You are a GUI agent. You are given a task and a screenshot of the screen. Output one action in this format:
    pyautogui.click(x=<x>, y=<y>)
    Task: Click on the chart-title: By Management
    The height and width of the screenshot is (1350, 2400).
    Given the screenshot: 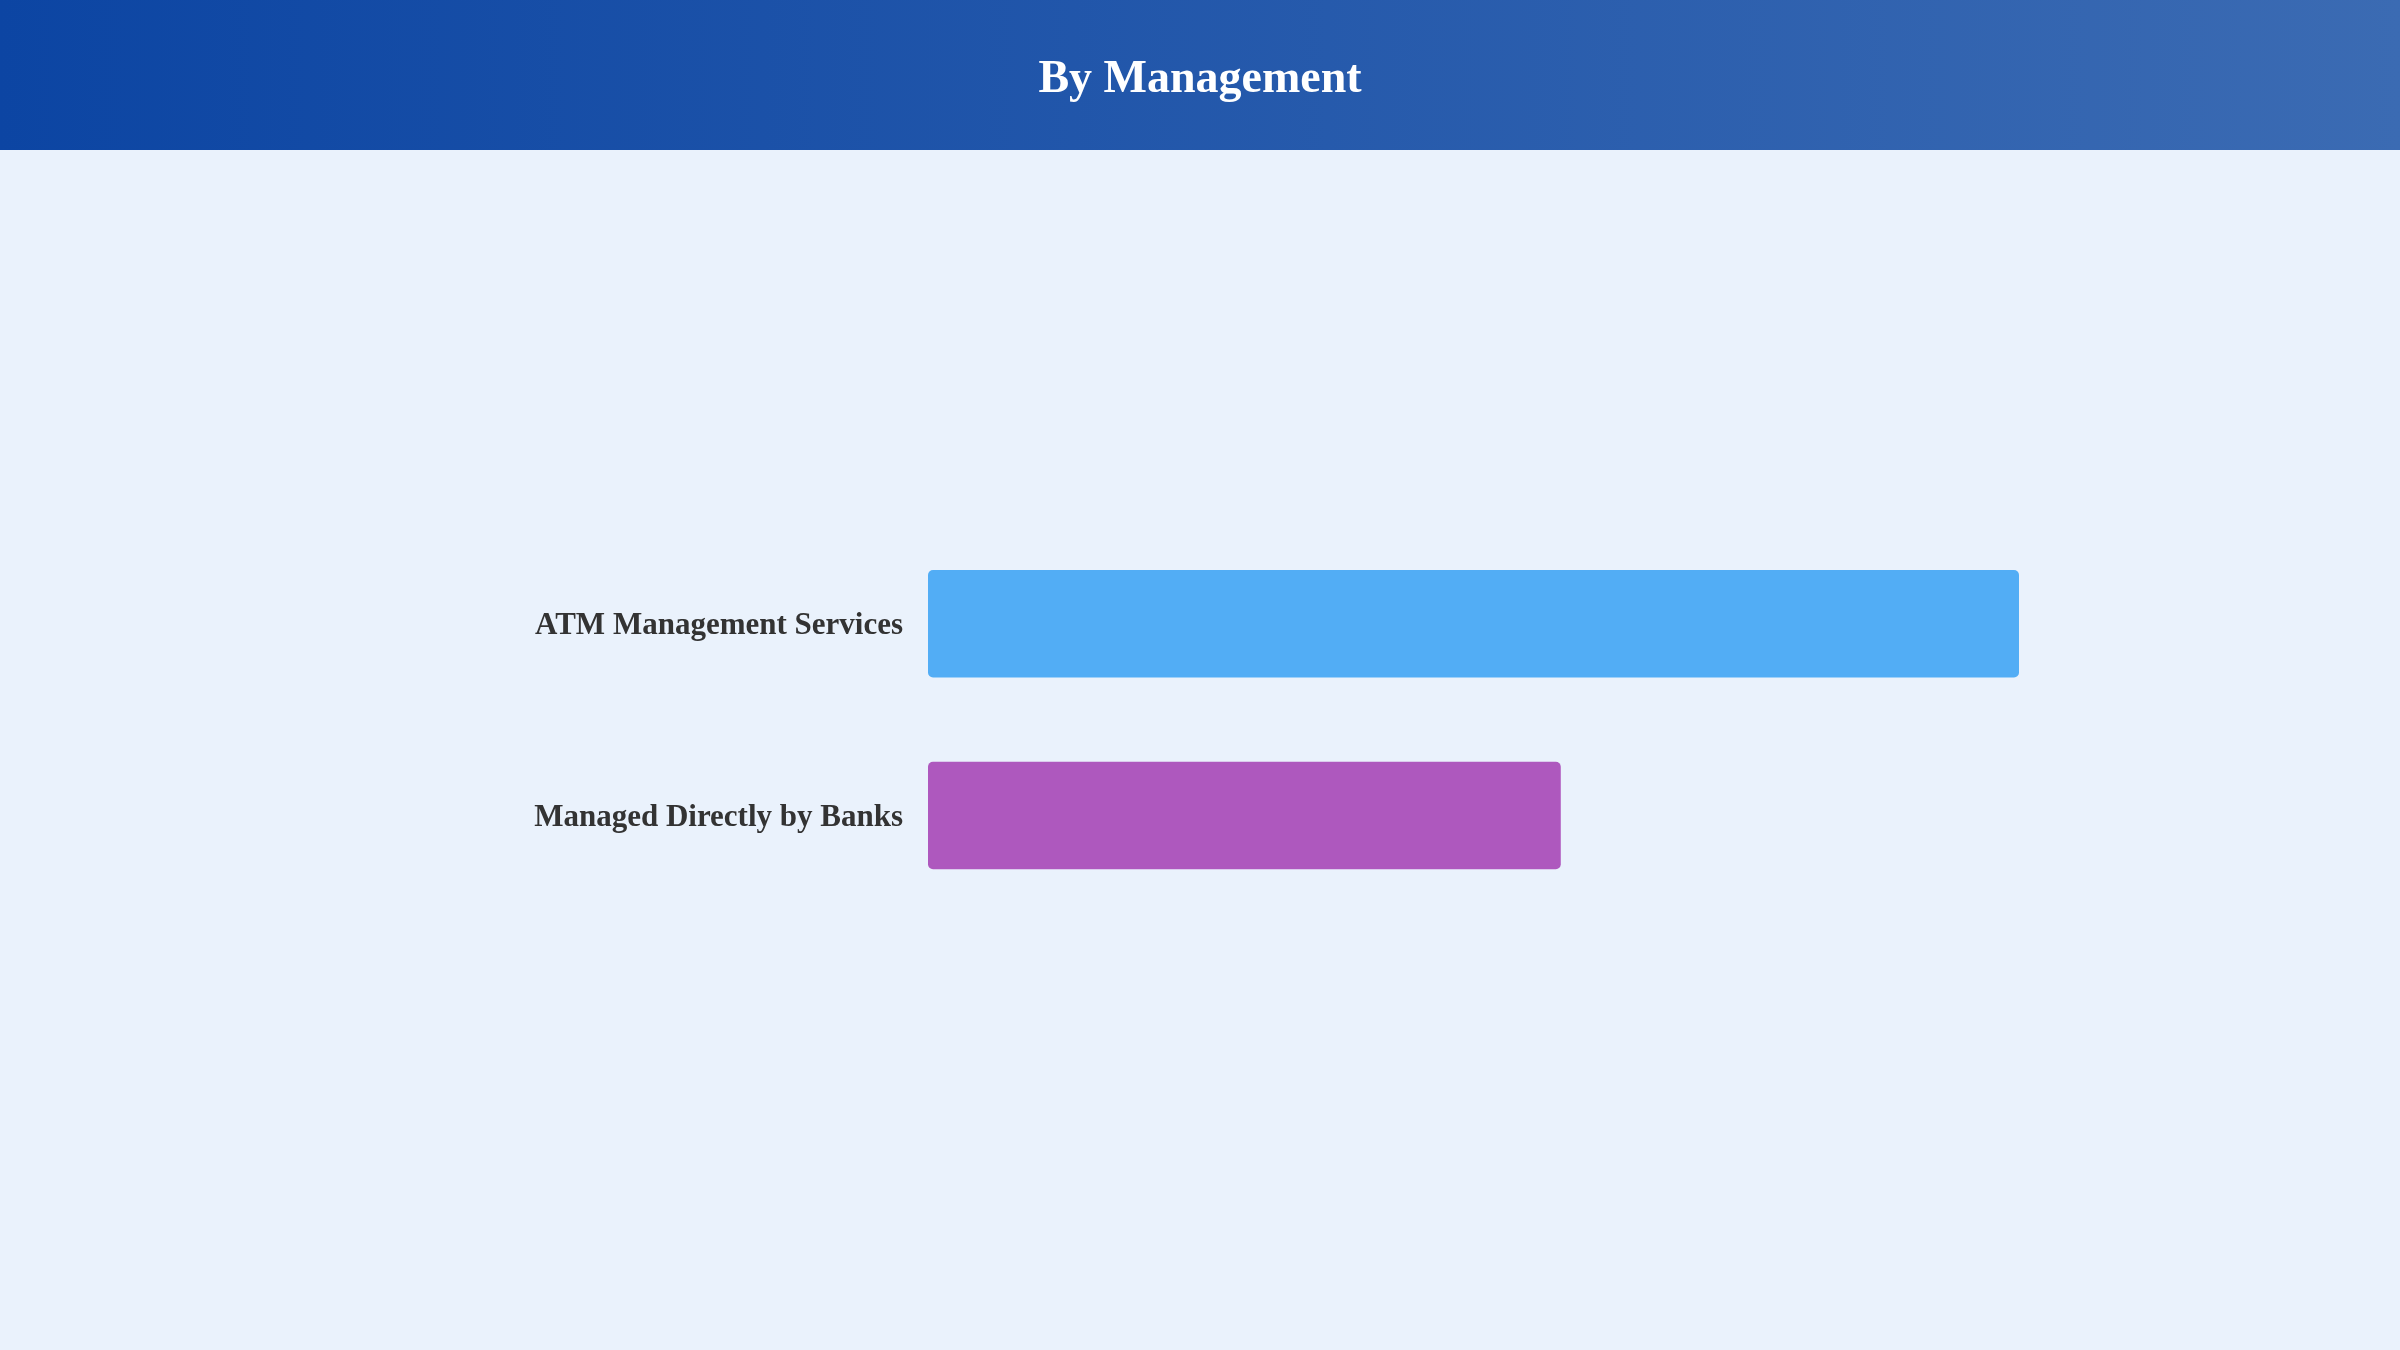 What is the action you would take?
    pyautogui.click(x=1200, y=76)
    